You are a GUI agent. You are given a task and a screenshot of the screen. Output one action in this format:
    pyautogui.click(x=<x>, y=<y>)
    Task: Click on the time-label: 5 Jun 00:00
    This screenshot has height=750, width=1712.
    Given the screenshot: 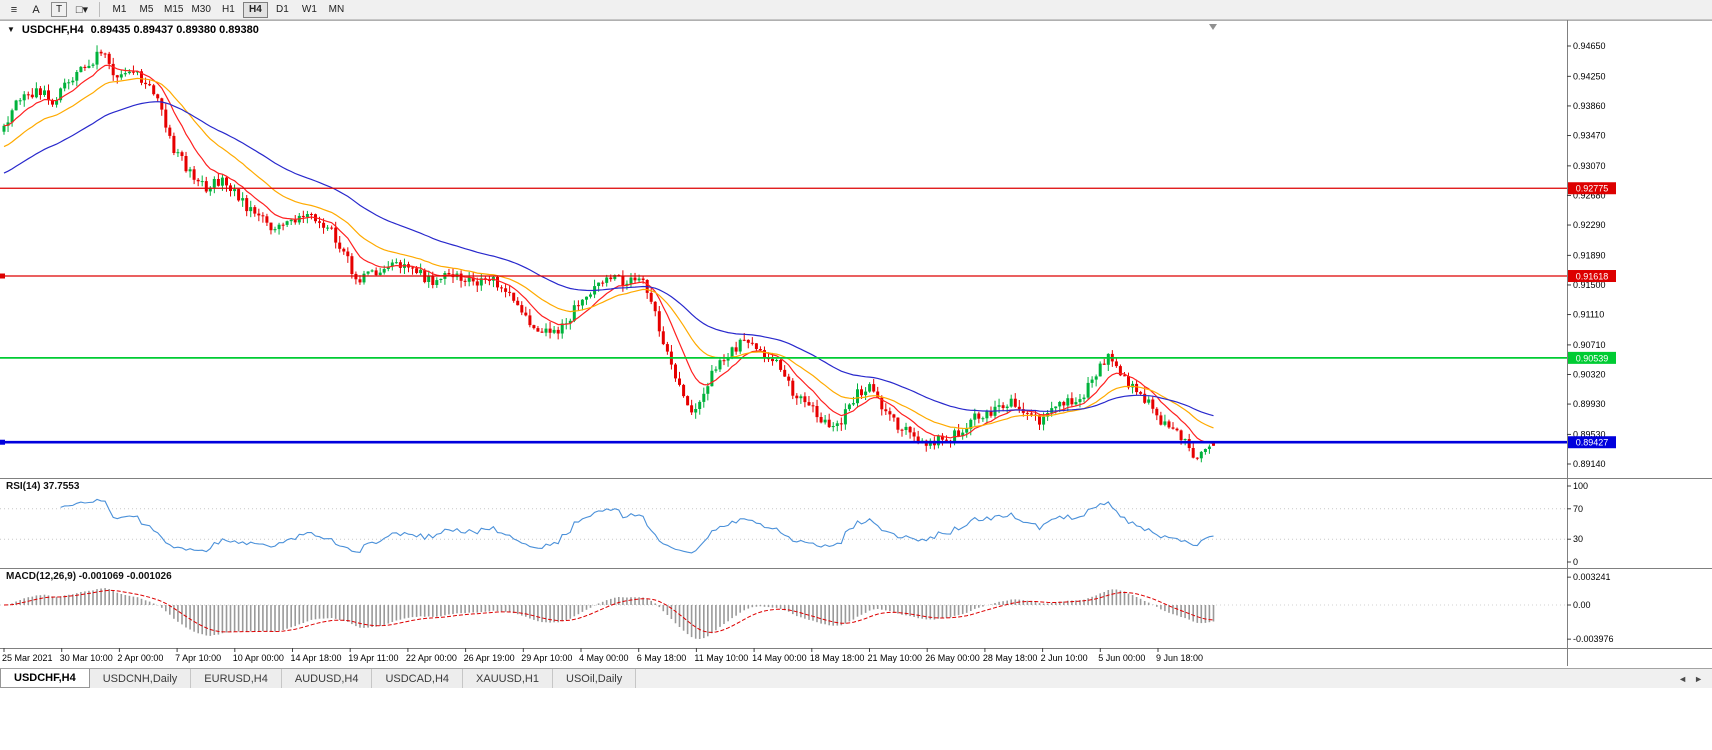 What is the action you would take?
    pyautogui.click(x=1121, y=658)
    